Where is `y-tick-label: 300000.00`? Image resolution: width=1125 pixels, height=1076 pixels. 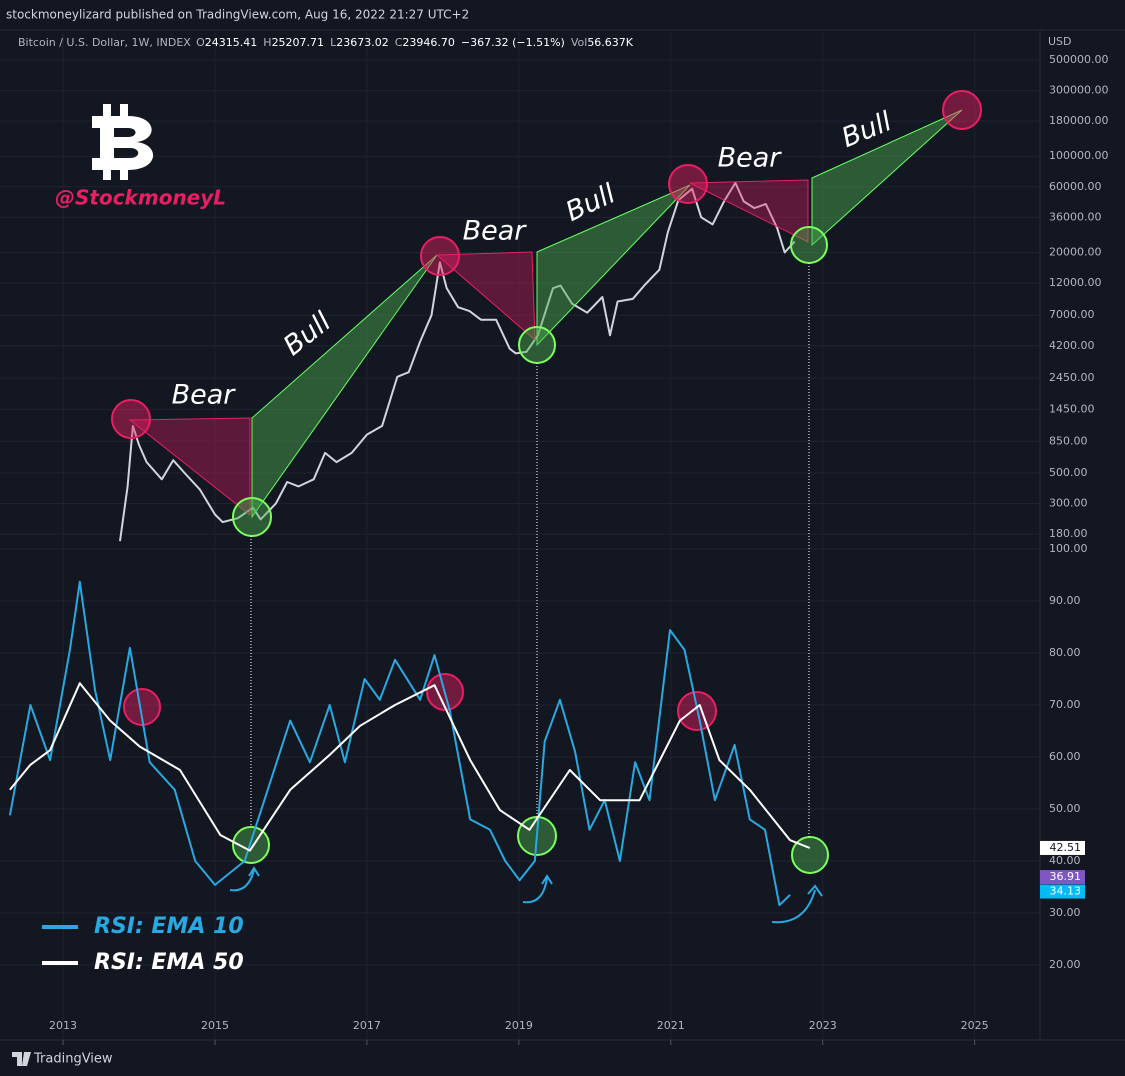
y-tick-label: 300000.00 is located at coordinates (1079, 90).